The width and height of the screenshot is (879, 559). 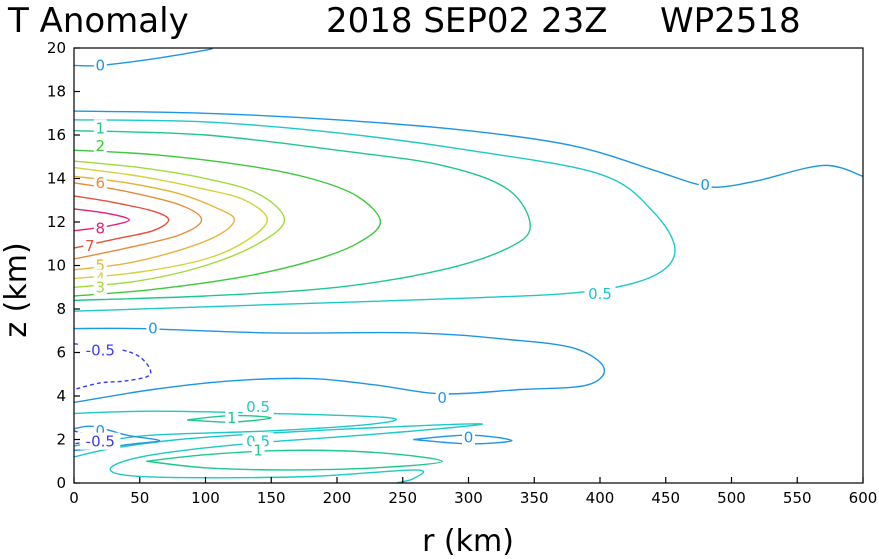 I want to click on y-tick-label: 16, so click(x=56, y=135).